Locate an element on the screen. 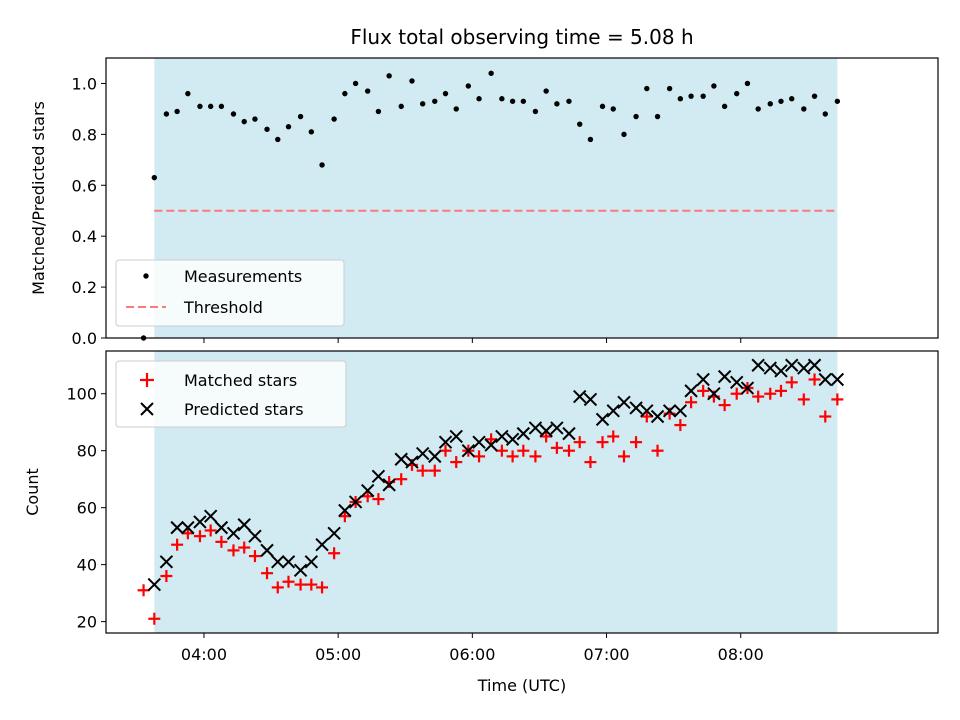 Image resolution: width=960 pixels, height=720 pixels. x-tick-label: 05:00 is located at coordinates (338, 654).